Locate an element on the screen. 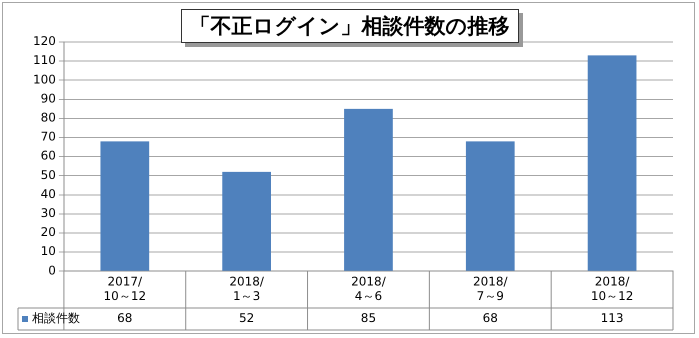 This screenshot has height=338, width=699. data-label: 52 is located at coordinates (246, 318).